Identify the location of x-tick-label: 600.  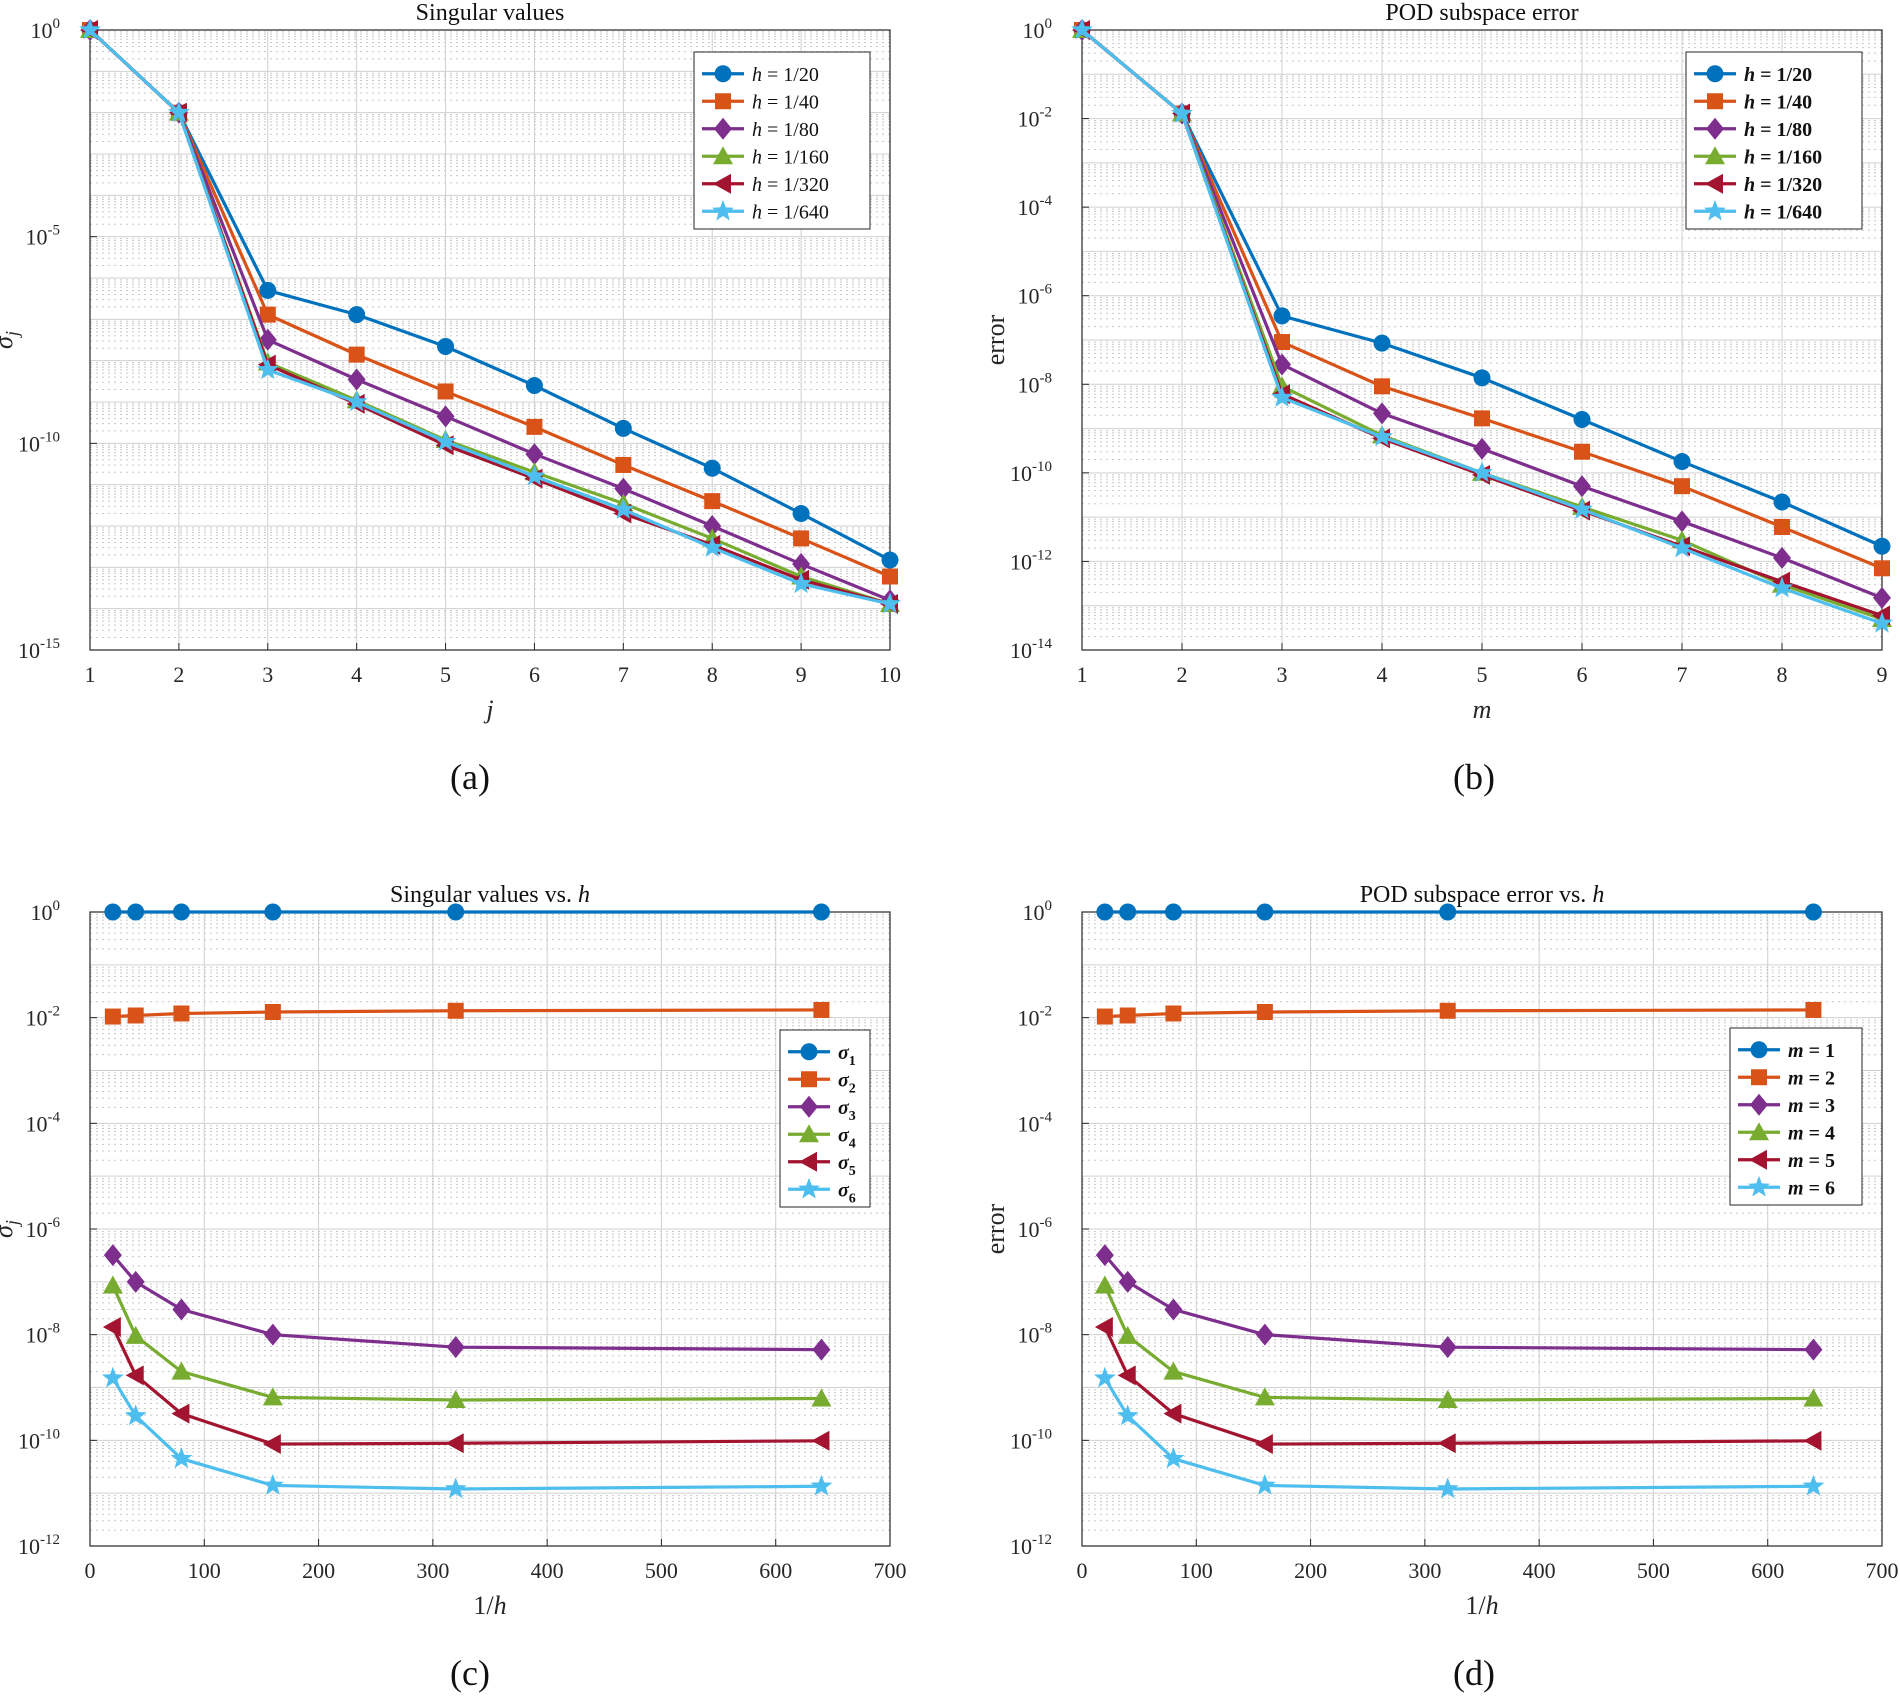
(775, 1570).